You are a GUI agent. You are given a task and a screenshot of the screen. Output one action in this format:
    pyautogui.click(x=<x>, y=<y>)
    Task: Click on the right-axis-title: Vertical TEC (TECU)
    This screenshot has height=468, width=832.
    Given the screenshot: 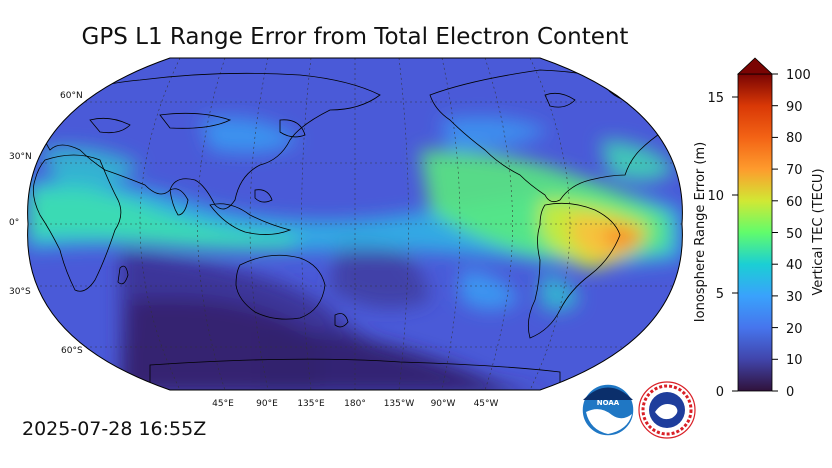 What is the action you would take?
    pyautogui.click(x=818, y=231)
    